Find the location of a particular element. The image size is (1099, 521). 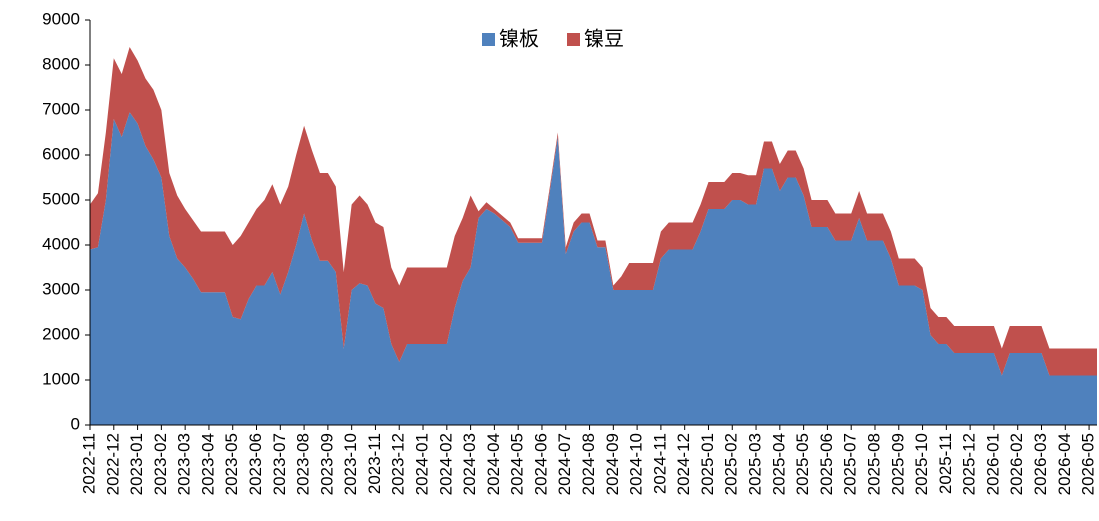

x-tick-label: 2023-09 is located at coordinates (326, 464).